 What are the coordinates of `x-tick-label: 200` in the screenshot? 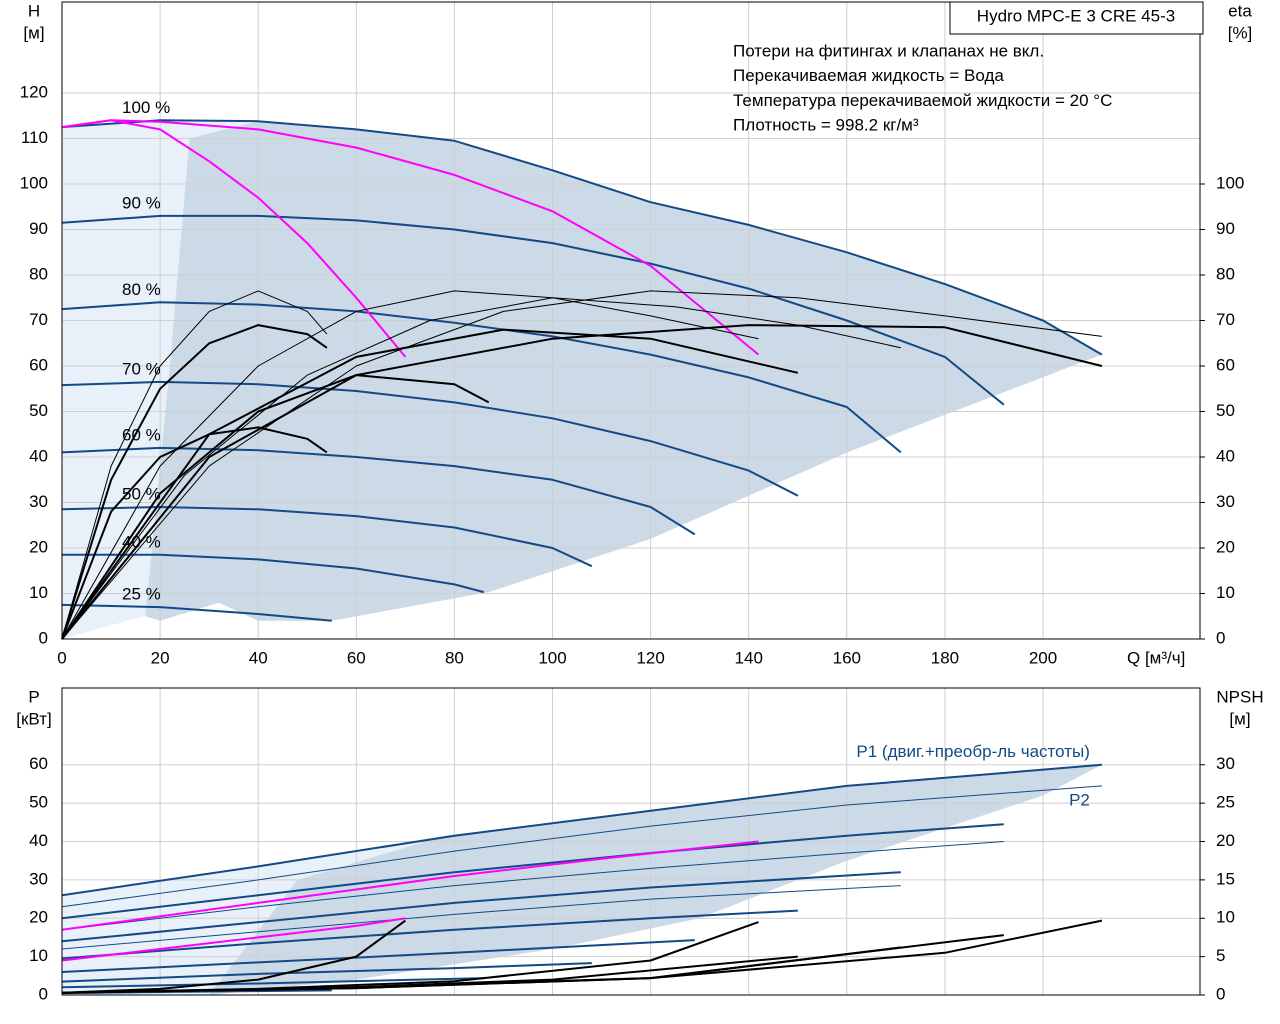 It's located at (1043, 657).